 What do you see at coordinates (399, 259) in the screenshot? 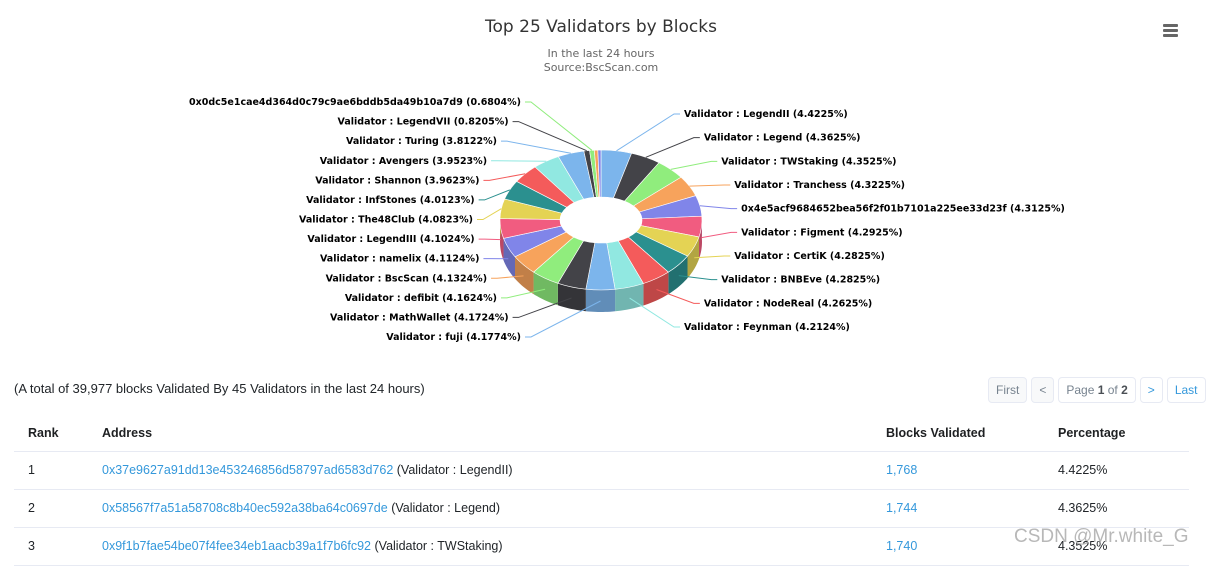
I see `slice-label-14: Validator : namelix (4.1124%)` at bounding box center [399, 259].